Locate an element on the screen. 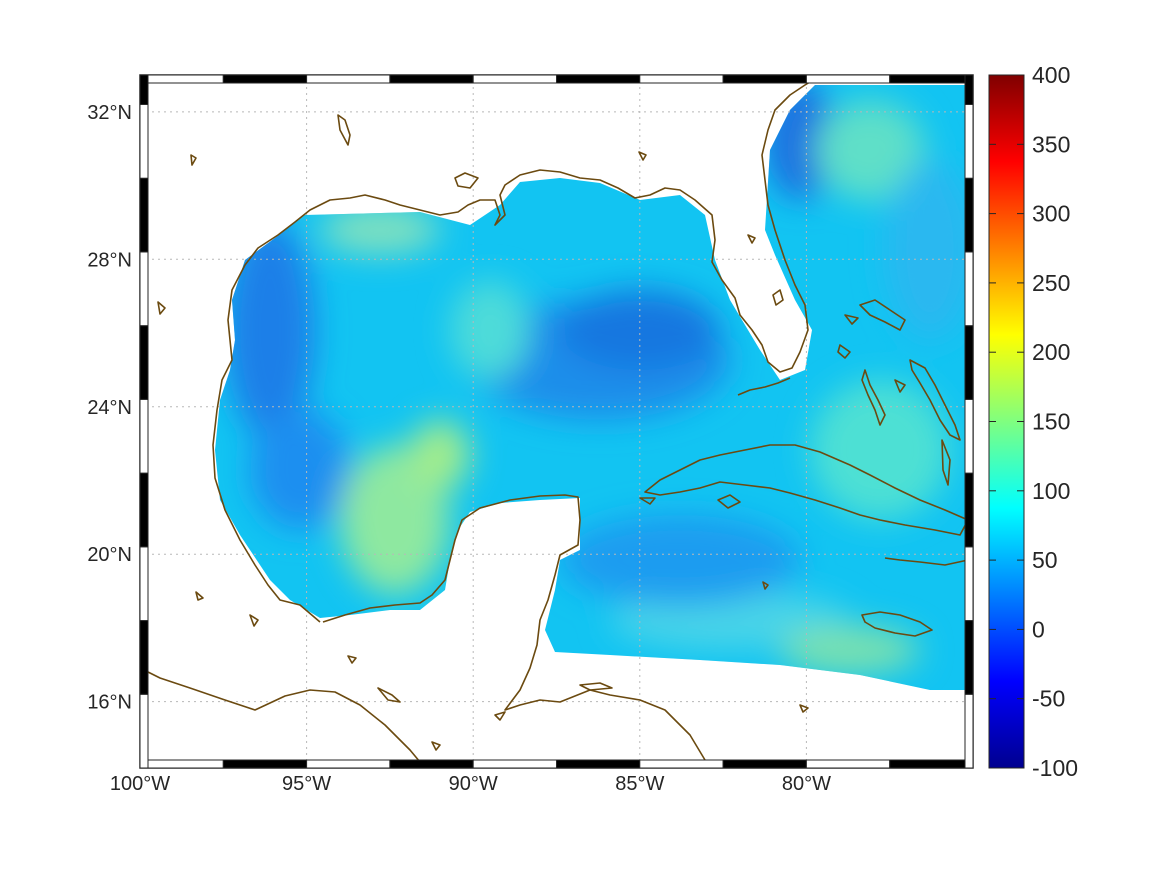 The width and height of the screenshot is (1167, 875). colorbar-tick-label: -100 is located at coordinates (1055, 768).